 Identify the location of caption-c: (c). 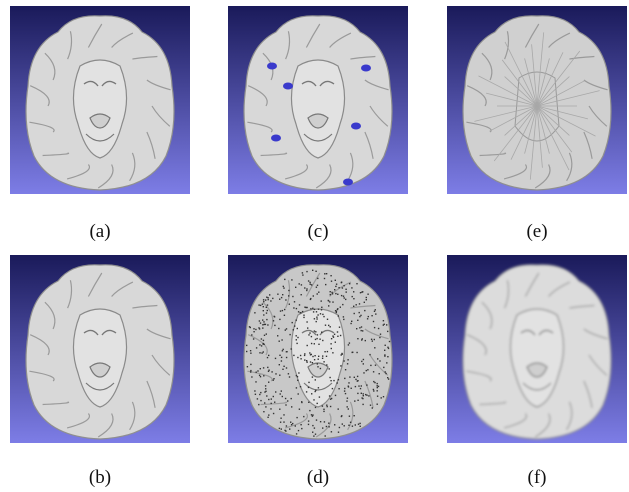
(318, 231).